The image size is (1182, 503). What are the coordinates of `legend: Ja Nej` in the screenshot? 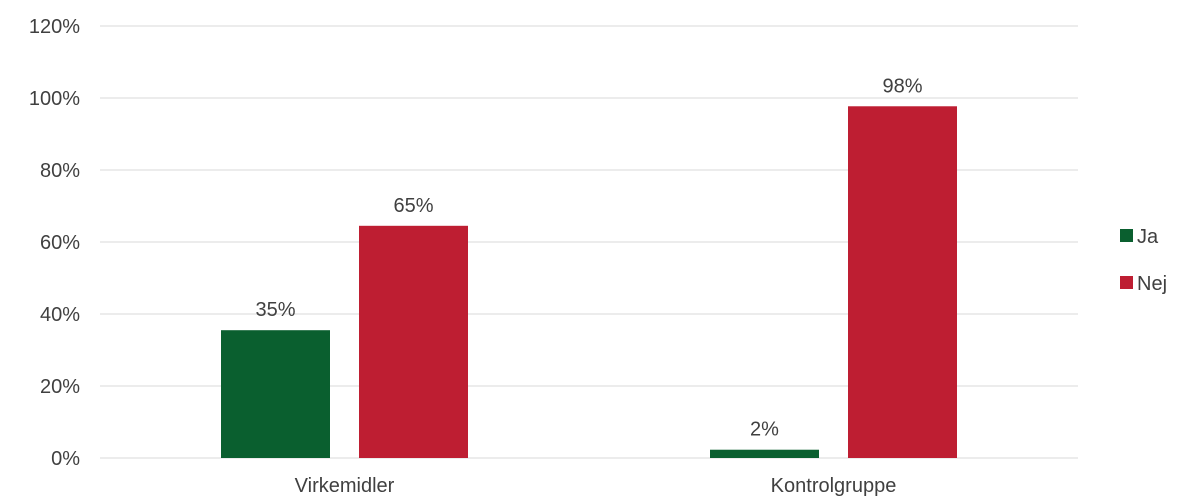 It's located at (1143, 260).